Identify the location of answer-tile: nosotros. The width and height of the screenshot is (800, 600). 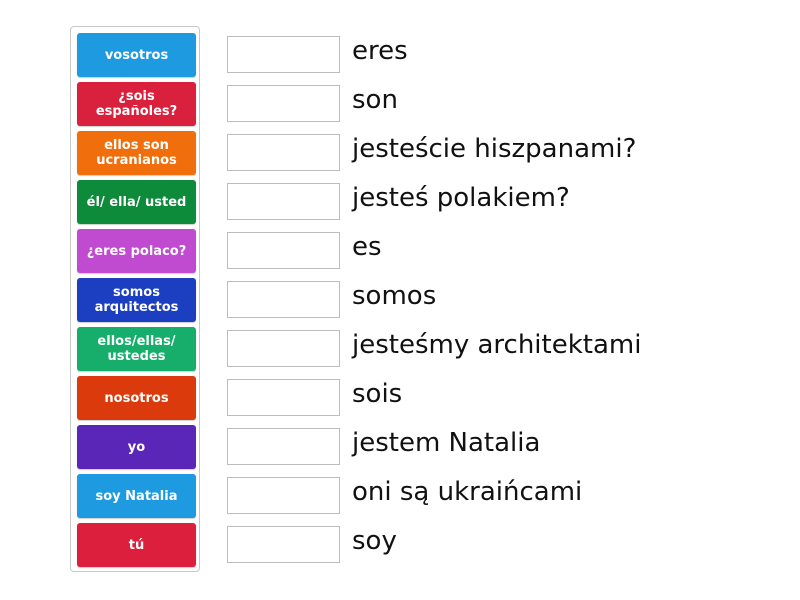
(136, 398).